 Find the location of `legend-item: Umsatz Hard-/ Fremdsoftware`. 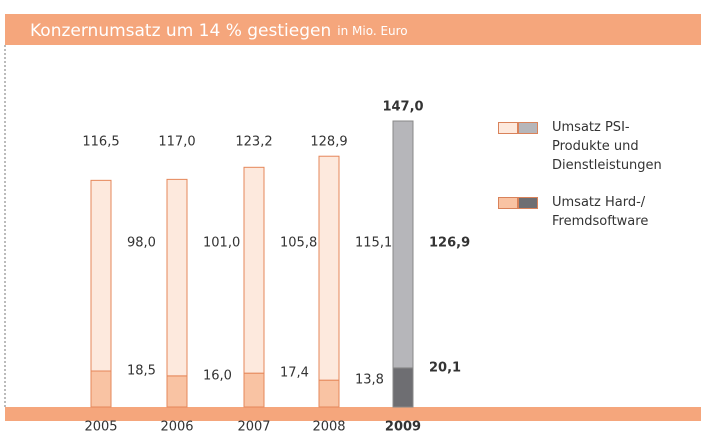

legend-item: Umsatz Hard-/ Fremdsoftware is located at coordinates (593, 212).